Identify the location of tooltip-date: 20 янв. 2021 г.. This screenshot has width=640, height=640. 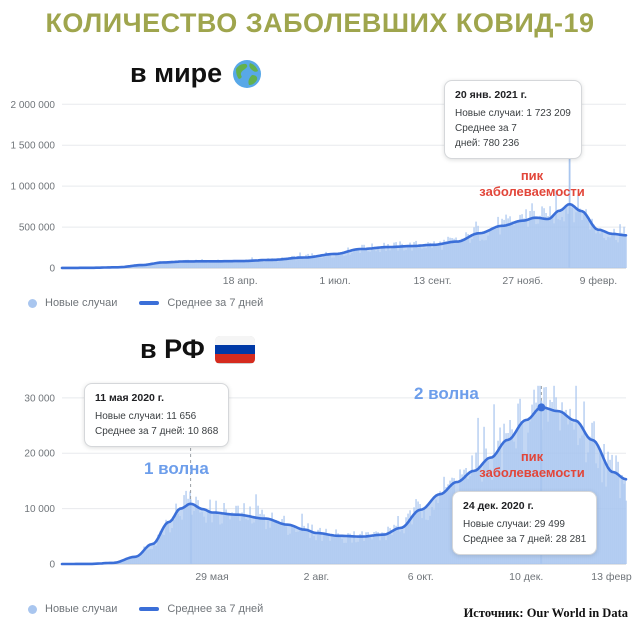
(491, 95).